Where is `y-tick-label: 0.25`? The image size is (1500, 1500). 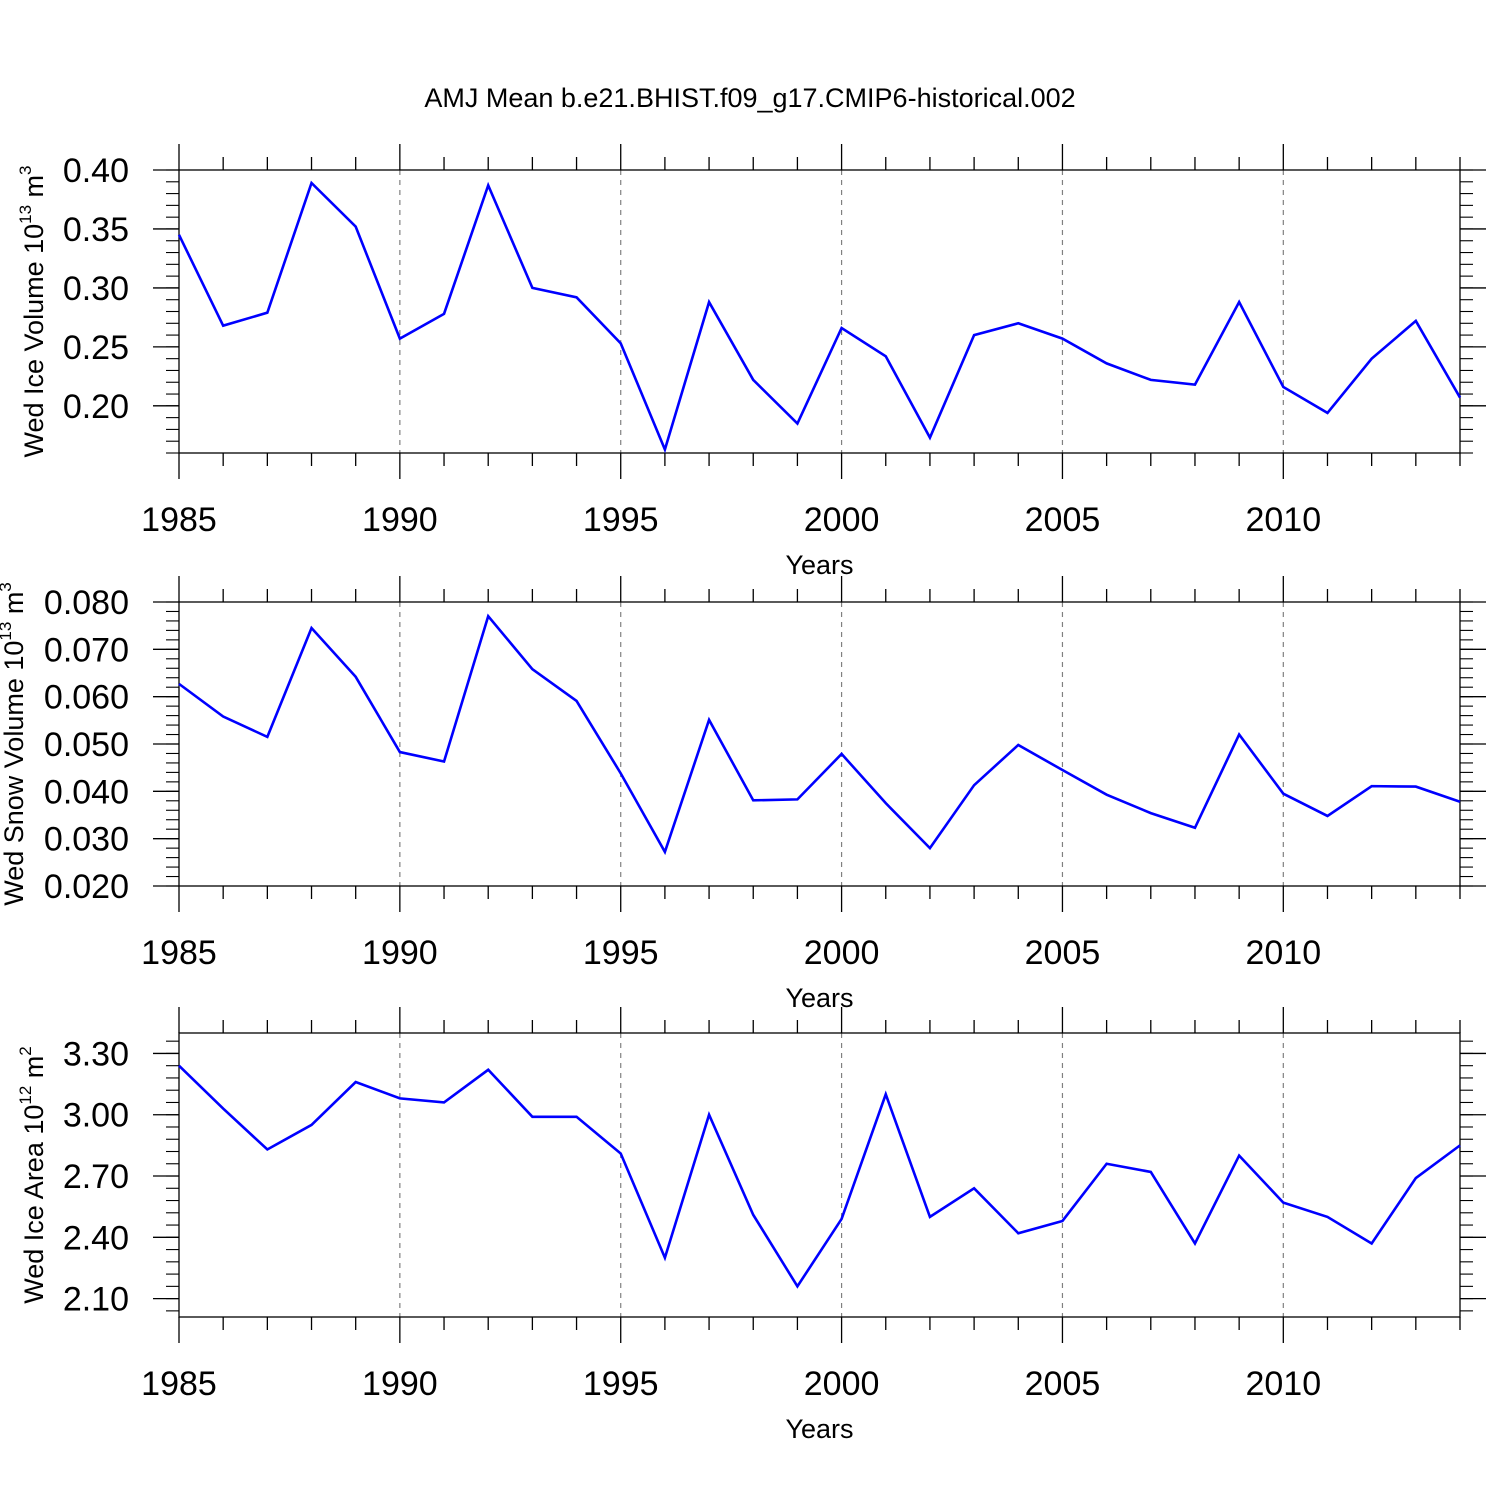 y-tick-label: 0.25 is located at coordinates (96, 348).